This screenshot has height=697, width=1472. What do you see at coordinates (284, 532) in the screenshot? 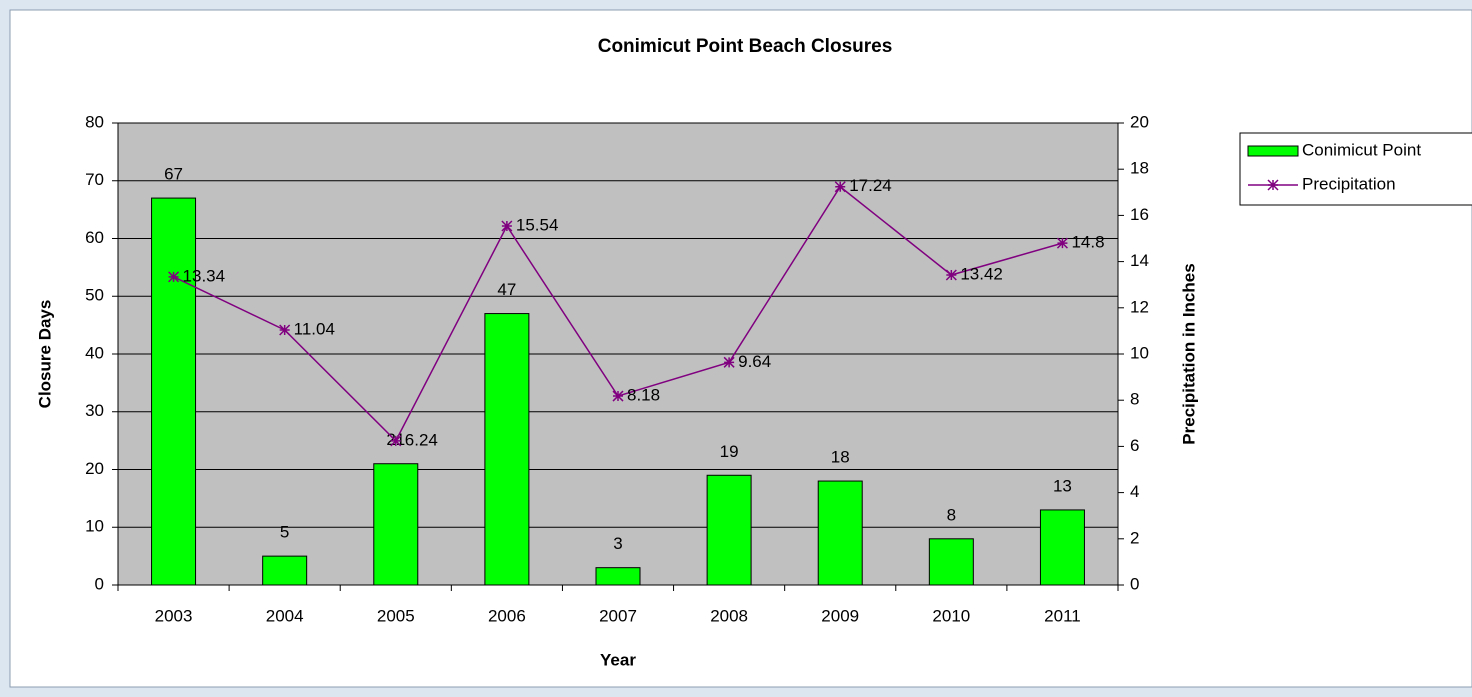
I see `bar-value-label: 5` at bounding box center [284, 532].